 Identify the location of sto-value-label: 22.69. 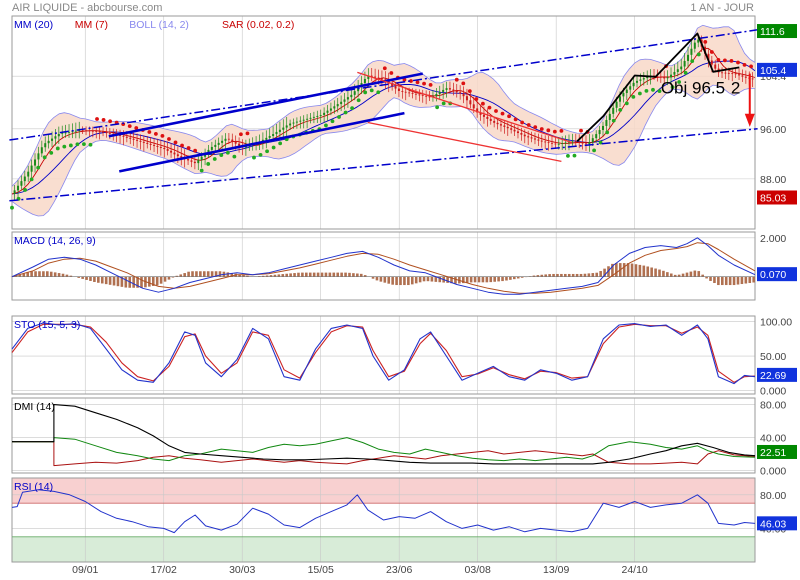
(773, 376).